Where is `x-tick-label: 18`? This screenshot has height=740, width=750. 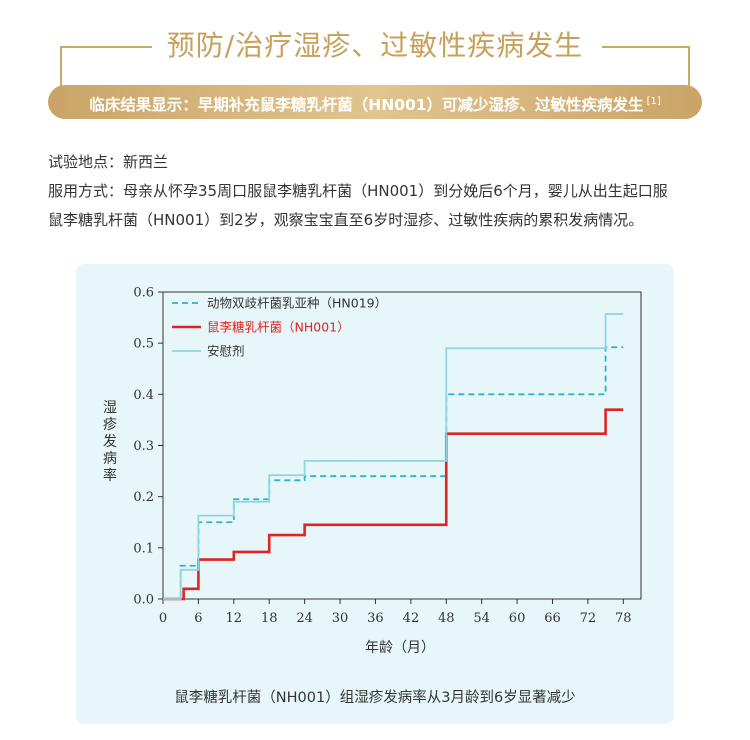
x-tick-label: 18 is located at coordinates (269, 618).